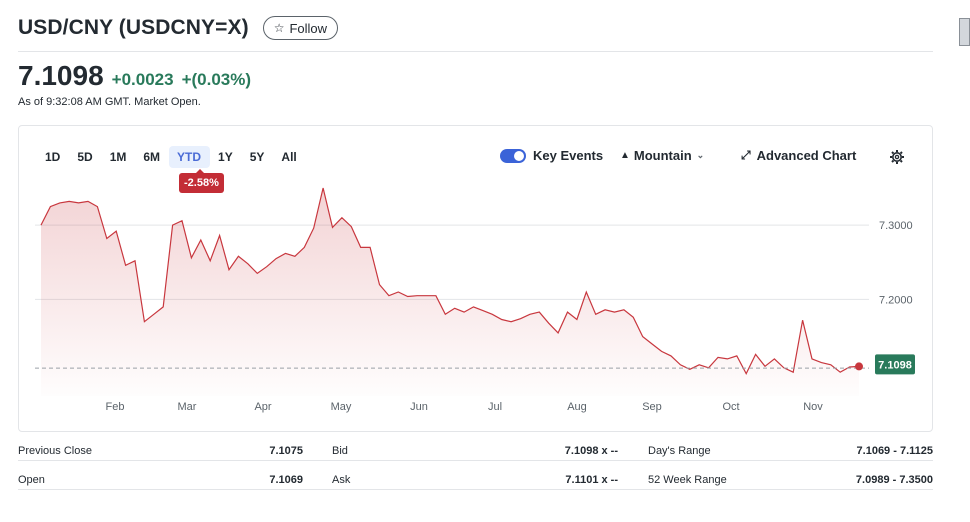 Image resolution: width=970 pixels, height=522 pixels. I want to click on as-of-timestamp: As of 9:32:08 AM GMT. Market Open., so click(109, 102).